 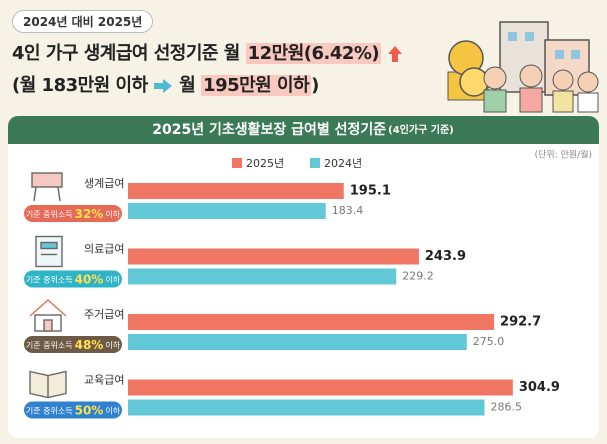 I want to click on criteria-text: 기준 중위소득 40% 이하, so click(x=73, y=279).